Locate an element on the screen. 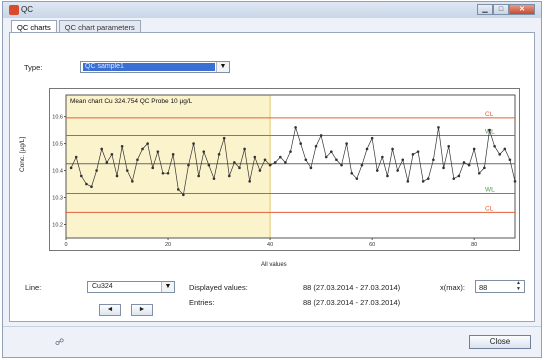  x-tick-label: 0 is located at coordinates (65, 245).